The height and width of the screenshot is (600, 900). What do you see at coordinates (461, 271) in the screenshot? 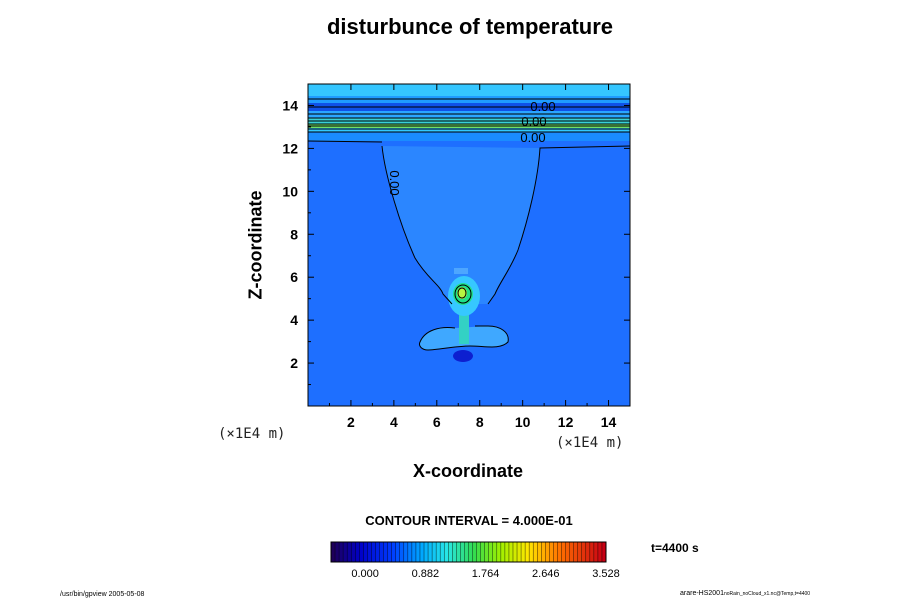
I see `core-top` at bounding box center [461, 271].